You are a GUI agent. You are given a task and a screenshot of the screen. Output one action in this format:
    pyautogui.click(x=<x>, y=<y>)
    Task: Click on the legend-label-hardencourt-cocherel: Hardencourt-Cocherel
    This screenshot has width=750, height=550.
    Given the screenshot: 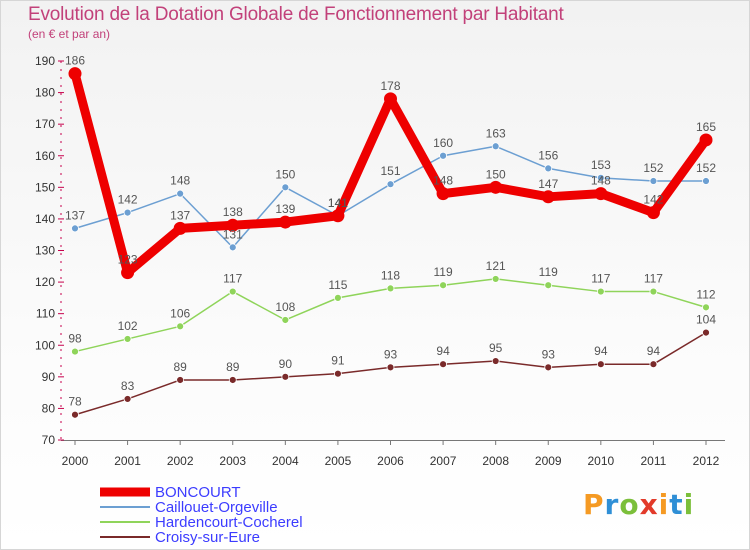 What is the action you would take?
    pyautogui.click(x=229, y=522)
    